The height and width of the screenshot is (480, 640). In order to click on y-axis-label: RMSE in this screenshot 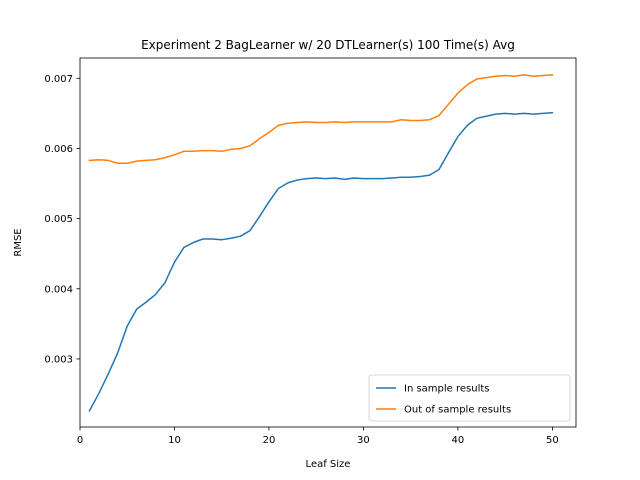, I will do `click(18, 242)`.